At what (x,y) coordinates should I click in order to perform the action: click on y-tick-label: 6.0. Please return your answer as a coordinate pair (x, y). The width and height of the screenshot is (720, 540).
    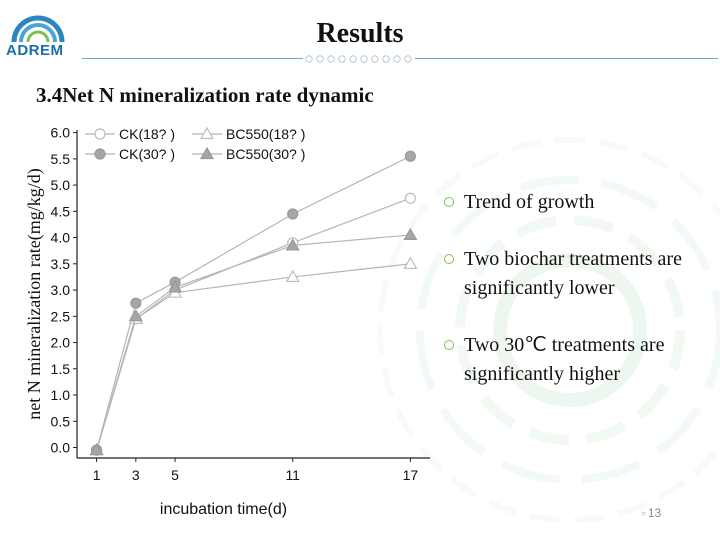
    Looking at the image, I should click on (61, 133).